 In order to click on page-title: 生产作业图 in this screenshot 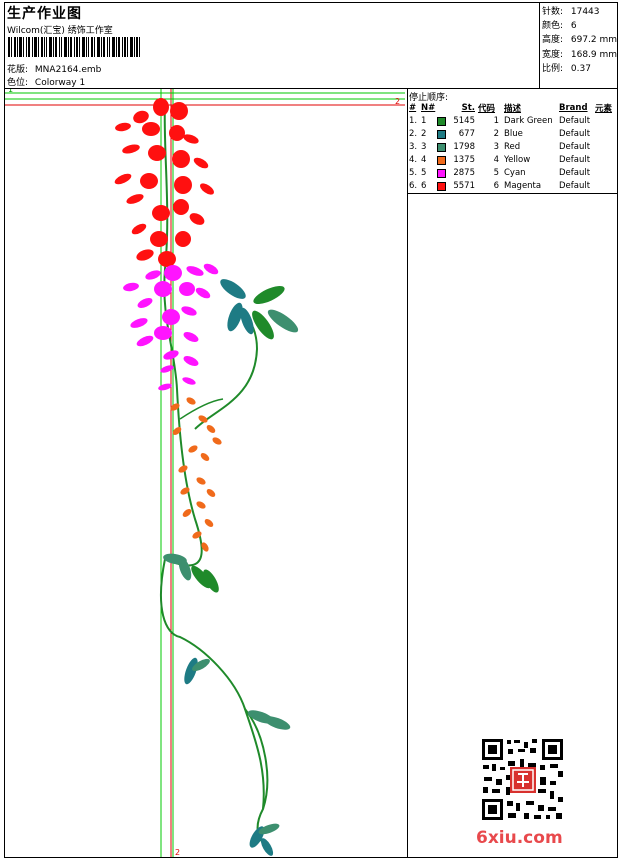, I will do `click(44, 14)`.